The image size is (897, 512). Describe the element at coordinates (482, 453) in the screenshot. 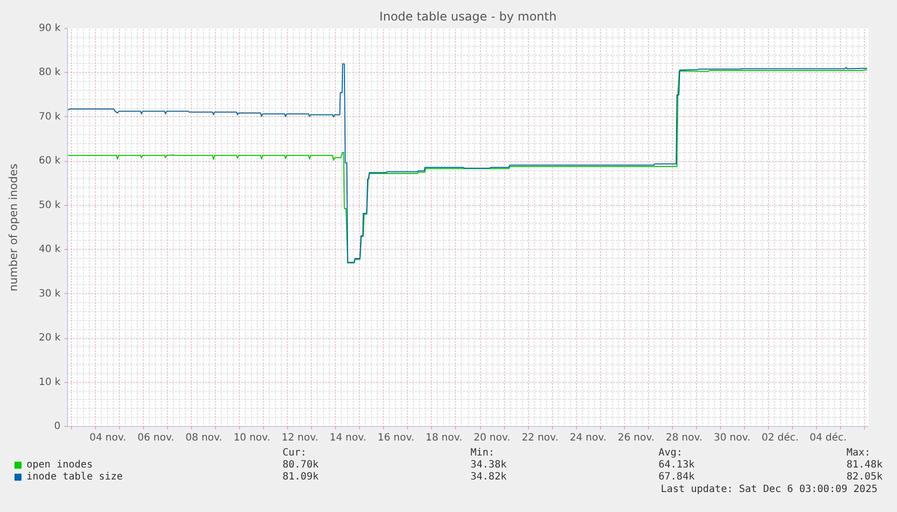

I see `text: Min:` at that location.